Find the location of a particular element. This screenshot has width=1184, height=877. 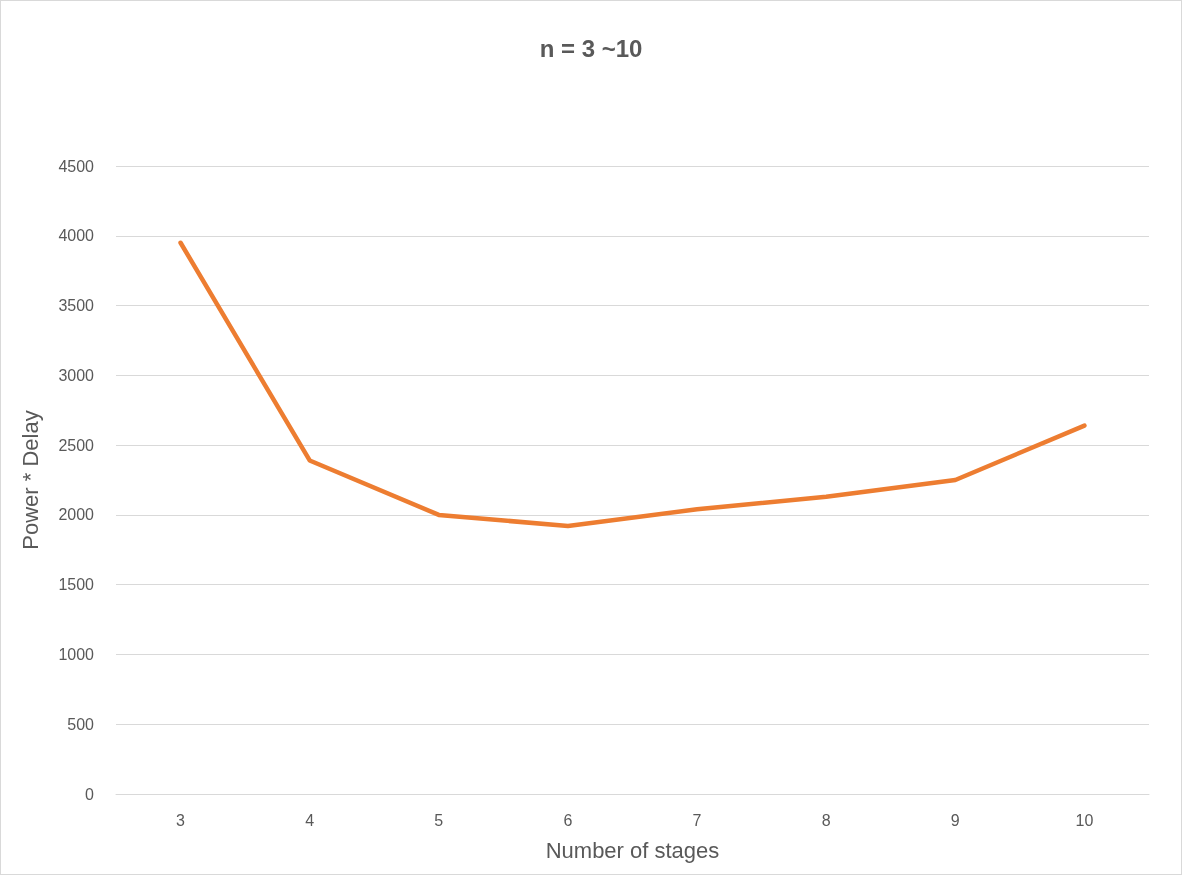

y-tick-label: 4500 is located at coordinates (76, 166).